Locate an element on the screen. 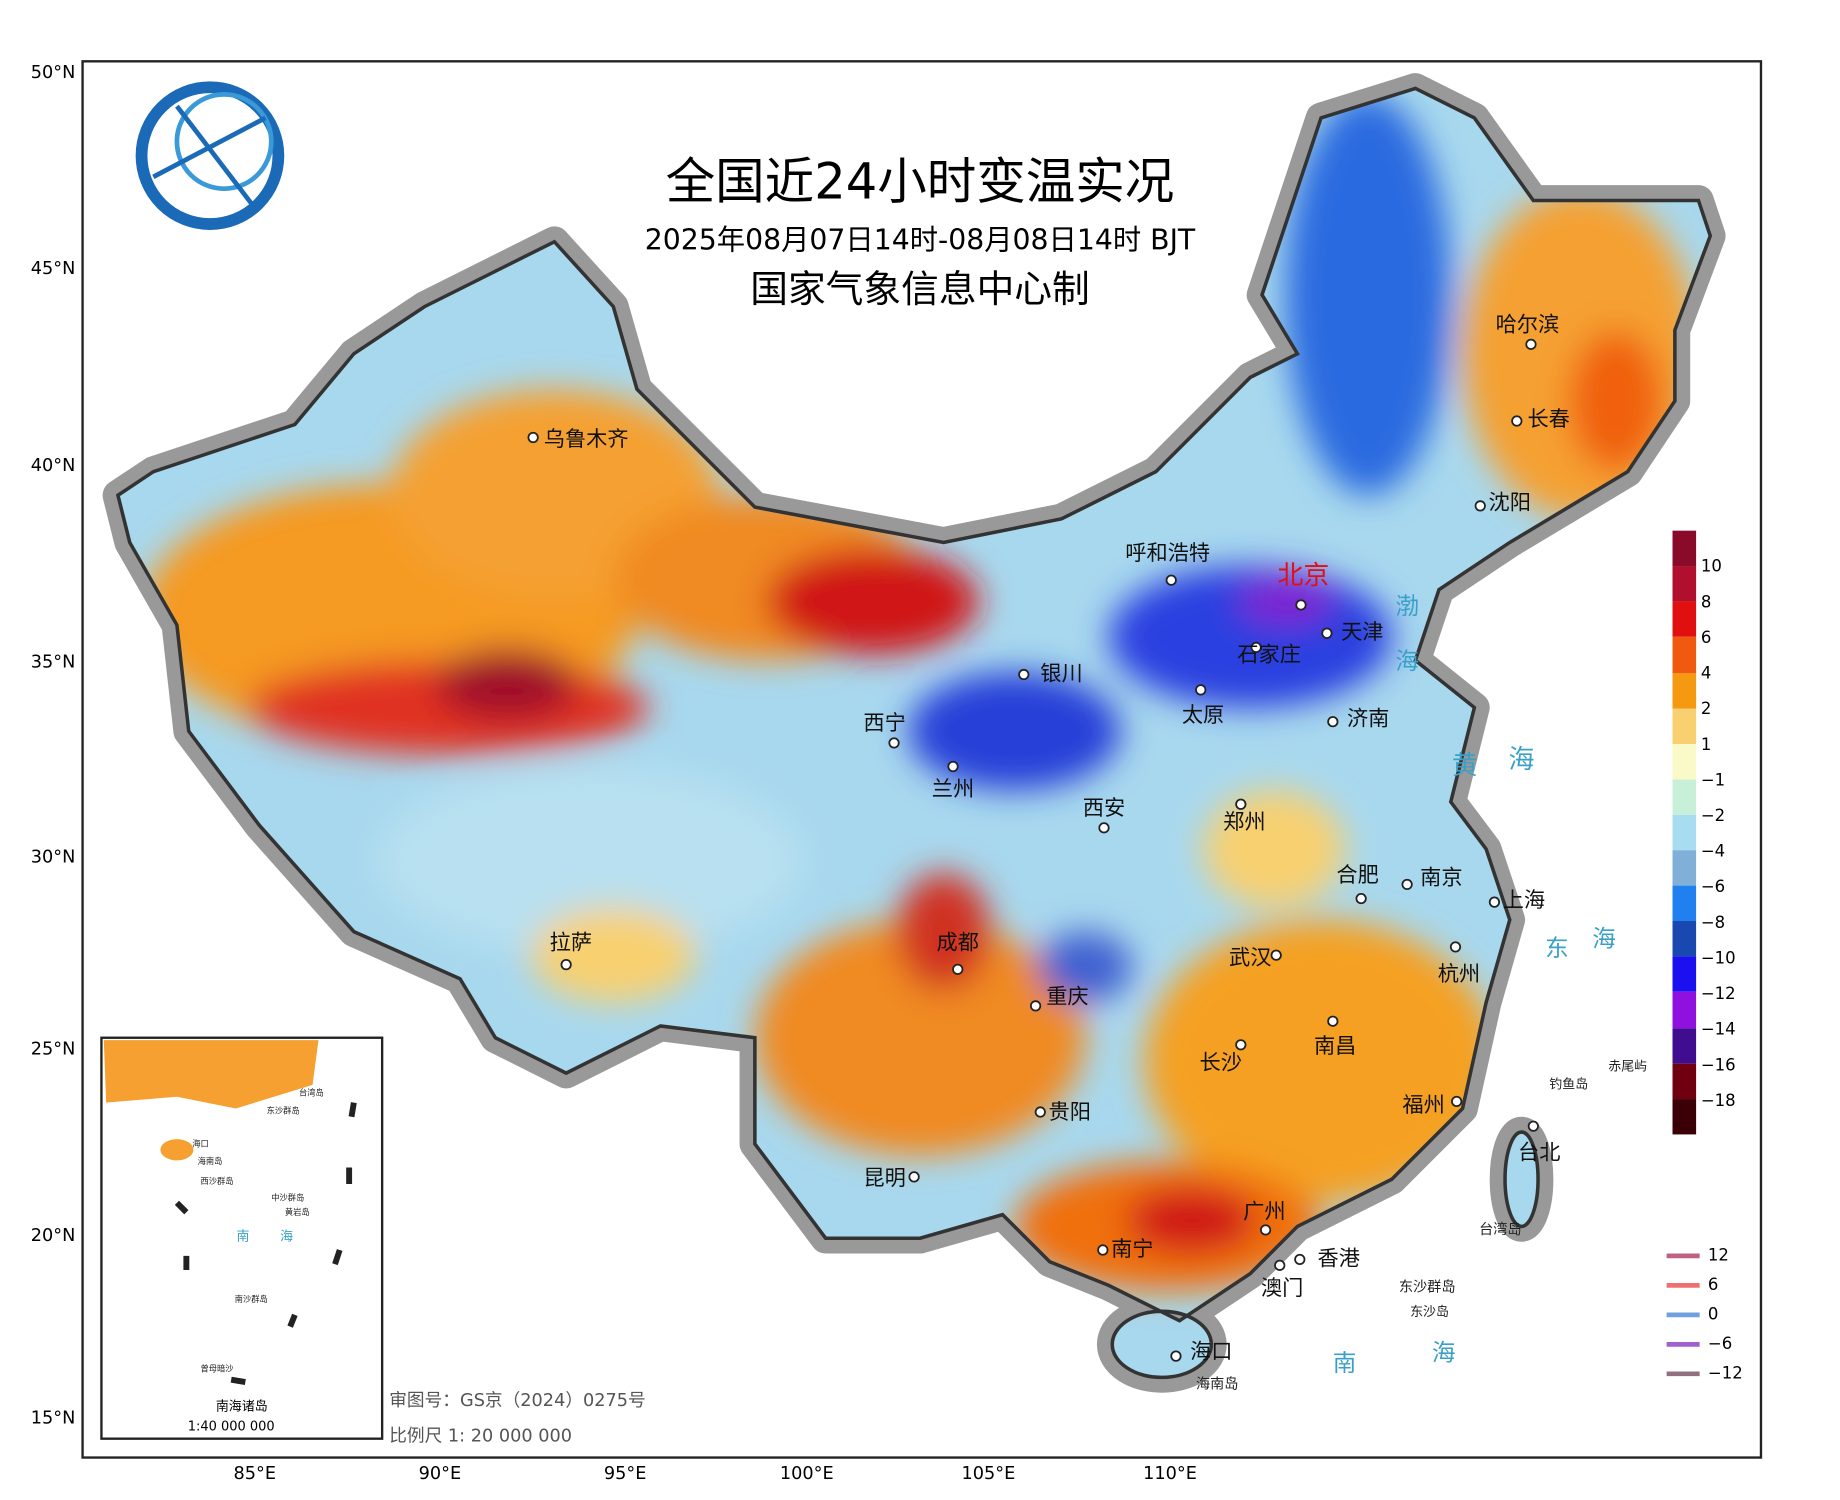 The height and width of the screenshot is (1500, 1840). city-label: 郑州 is located at coordinates (1244, 822).